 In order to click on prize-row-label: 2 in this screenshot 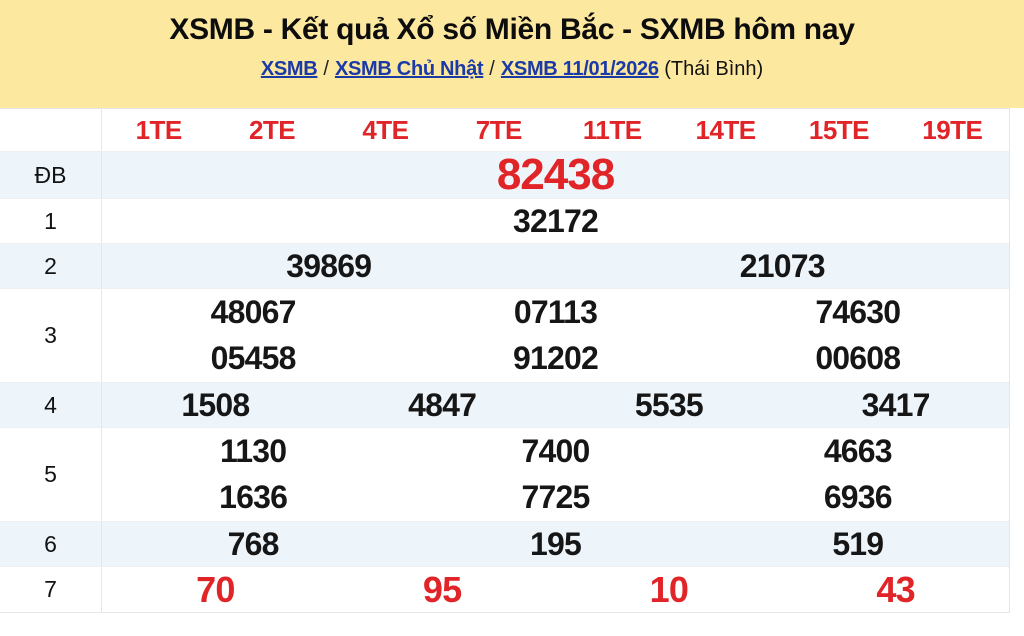, I will do `click(51, 266)`.